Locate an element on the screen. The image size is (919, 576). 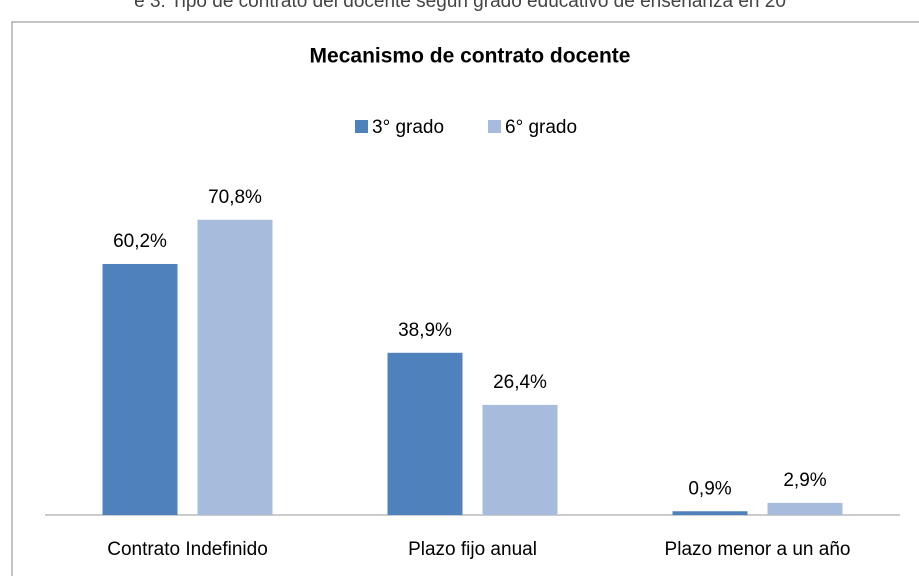
x-tick-label: Plazo fijo anual is located at coordinates (472, 549).